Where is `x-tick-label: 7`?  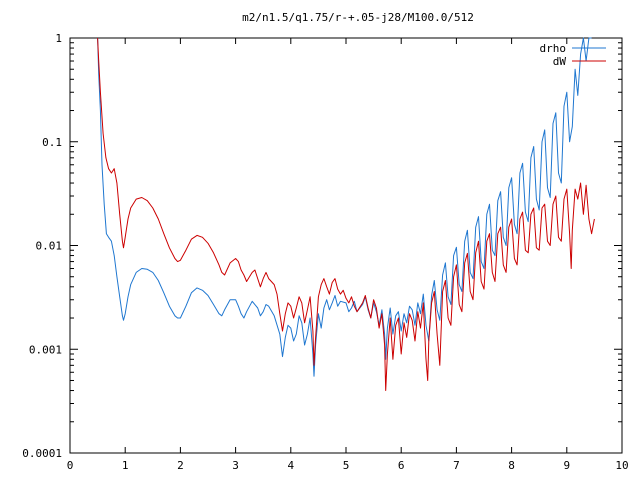
x-tick-label: 7 is located at coordinates (456, 465).